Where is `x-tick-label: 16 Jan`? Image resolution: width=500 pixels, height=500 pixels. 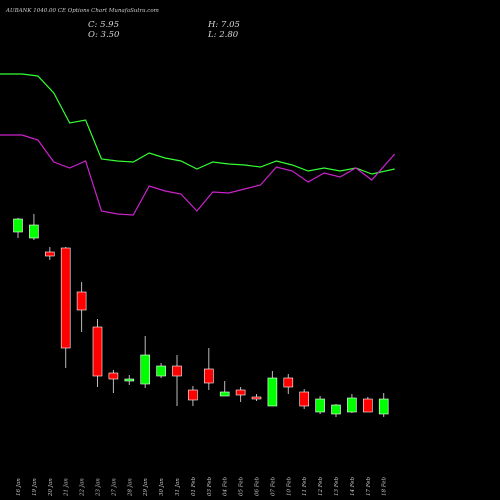 x-tick-label: 16 Jan is located at coordinates (19, 487).